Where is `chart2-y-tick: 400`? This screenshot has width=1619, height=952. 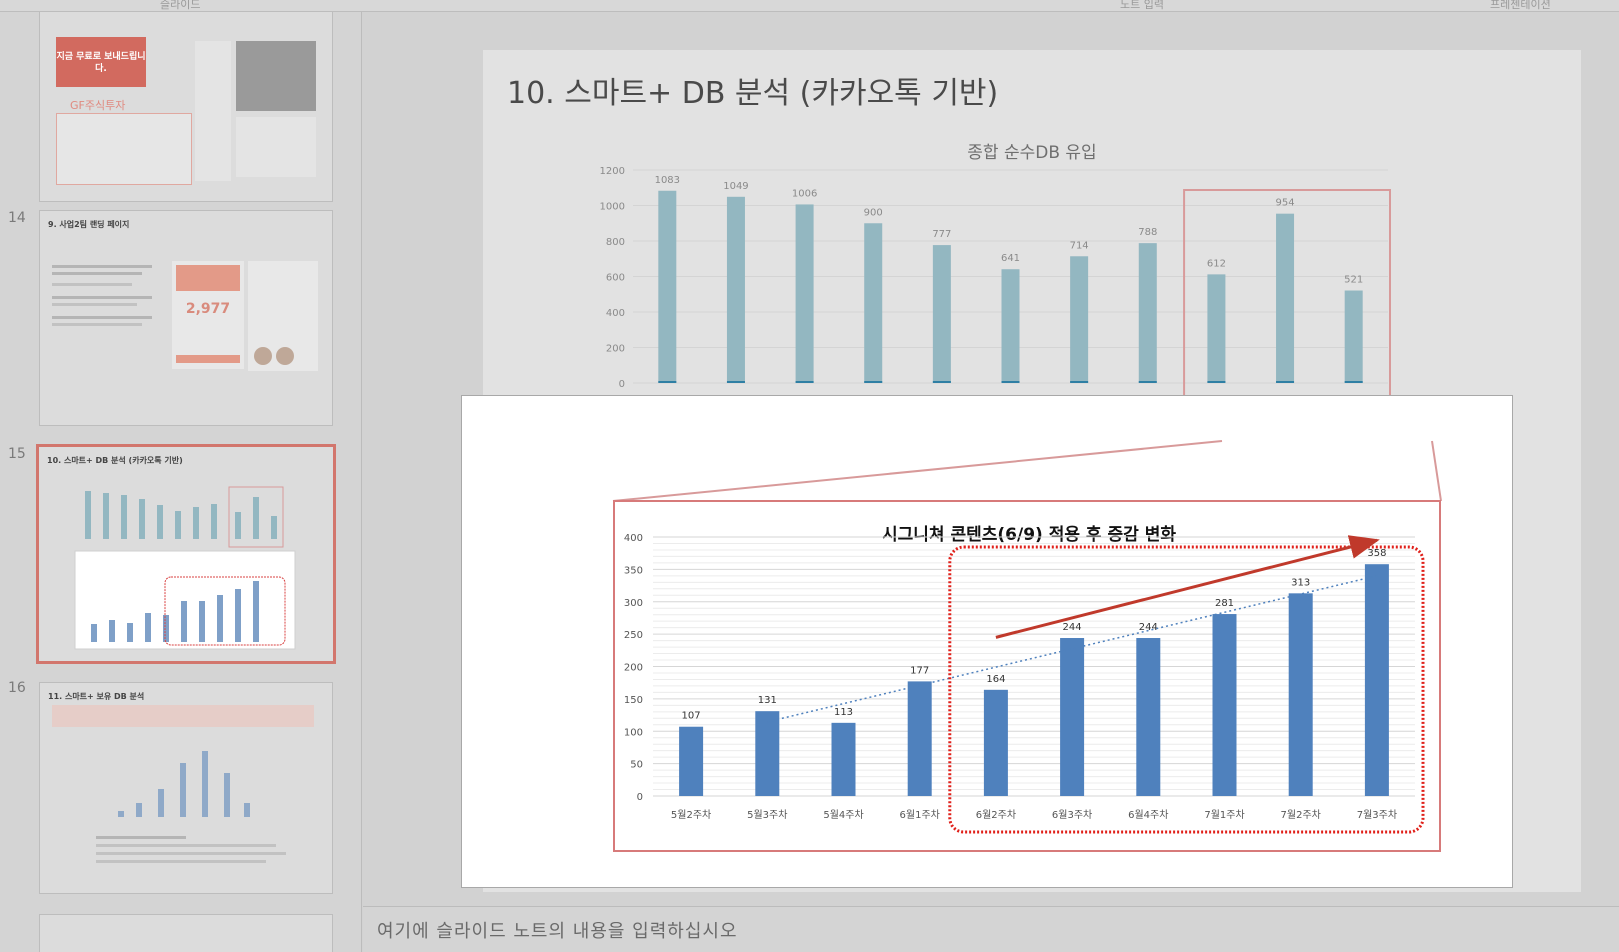
chart2-y-tick: 400 is located at coordinates (633, 538).